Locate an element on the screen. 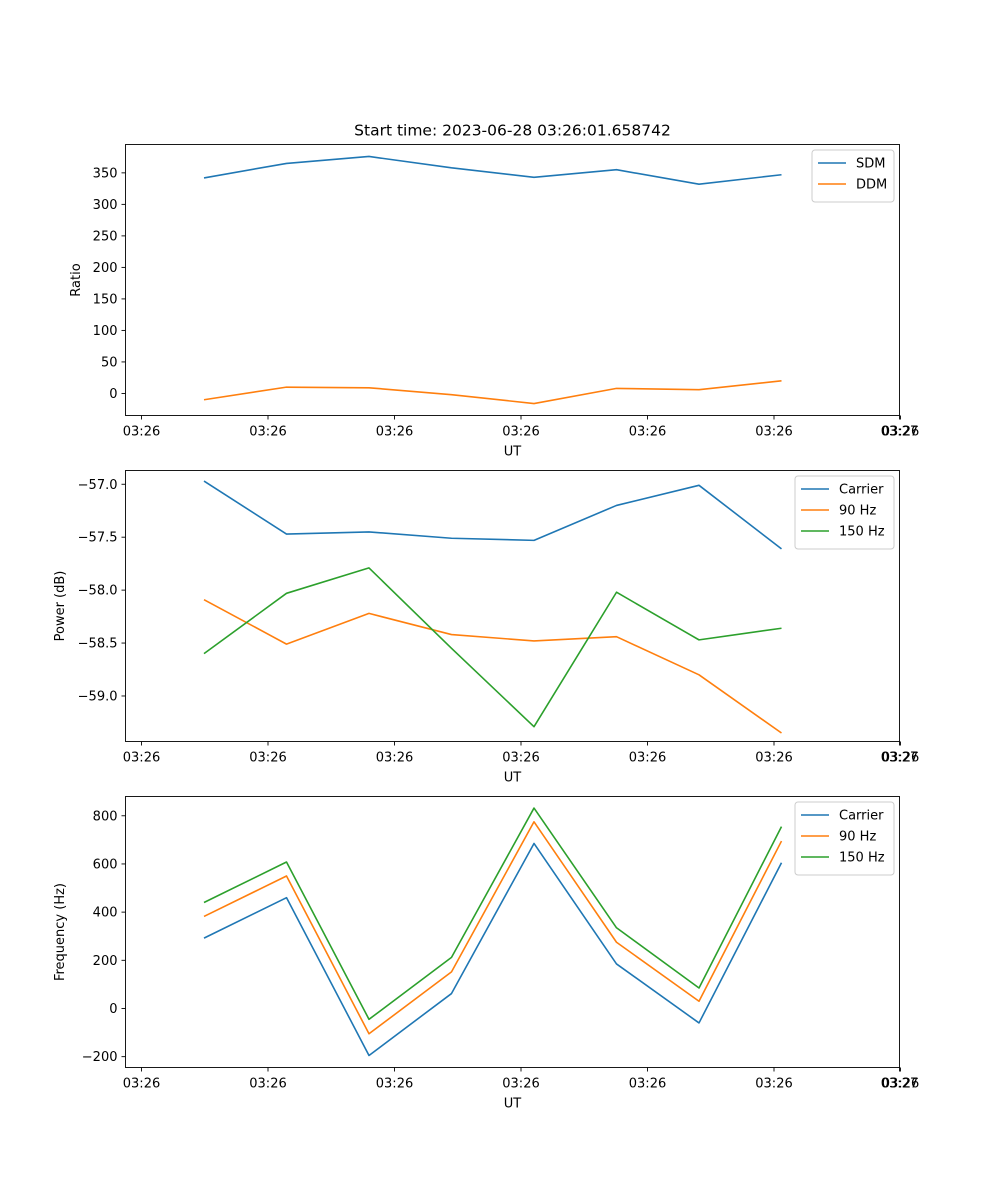 This screenshot has height=1200, width=1000. series-line-ddm is located at coordinates (492, 392).